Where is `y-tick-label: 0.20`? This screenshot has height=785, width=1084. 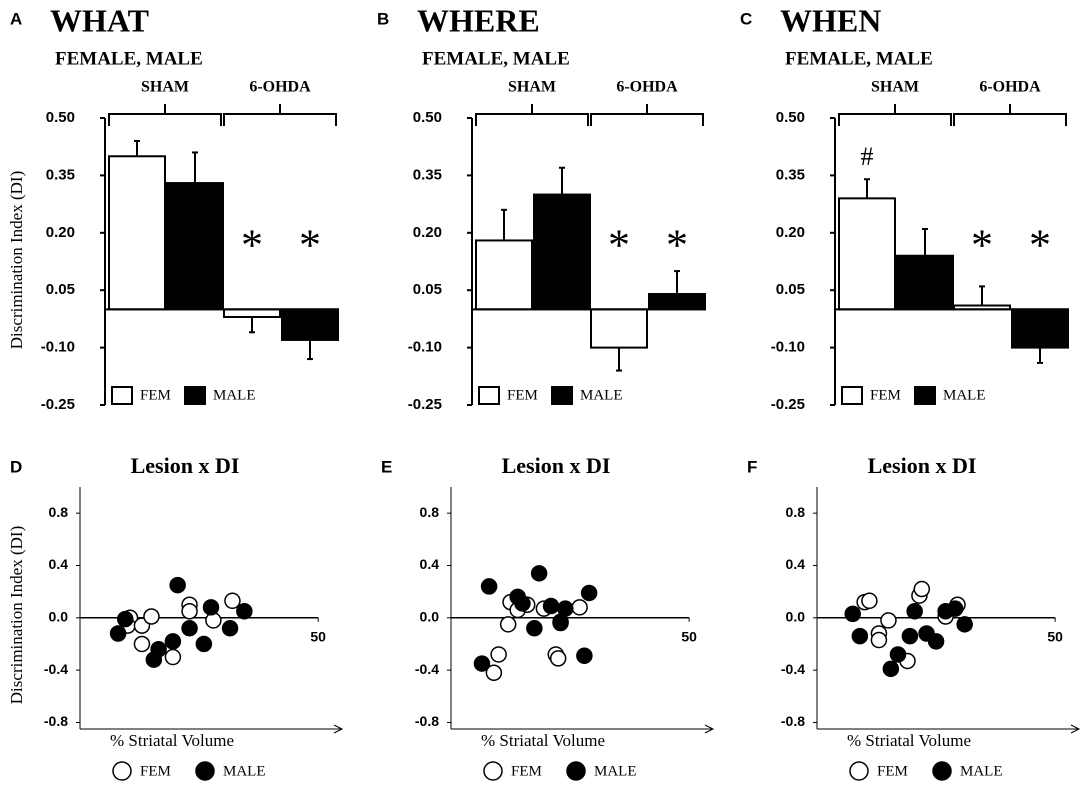
y-tick-label: 0.20 is located at coordinates (60, 232).